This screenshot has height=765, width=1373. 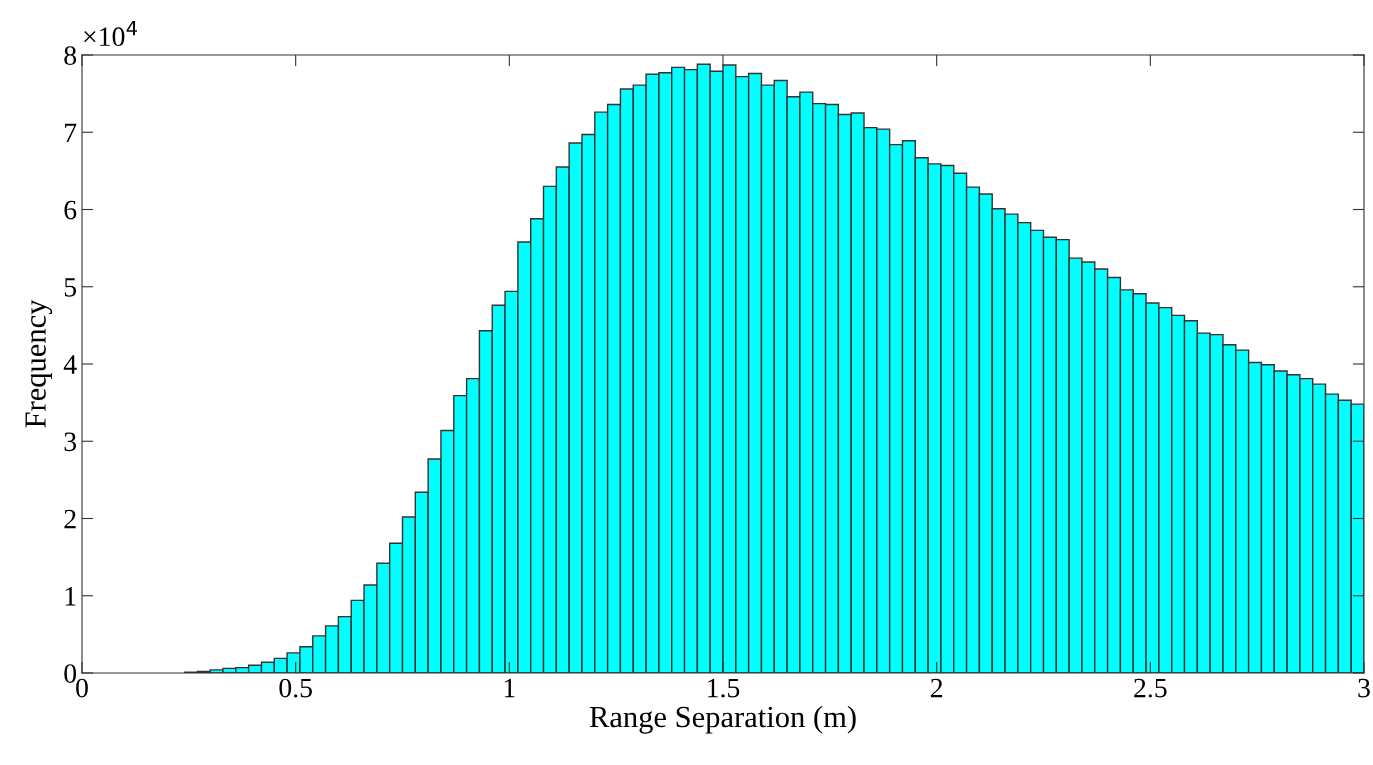 I want to click on y-tick-label: 0, so click(x=70, y=673).